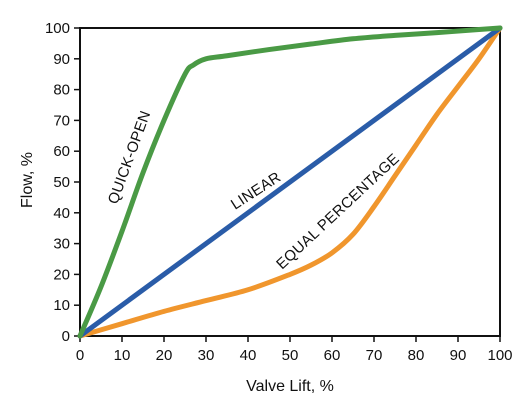 The image size is (529, 404). Describe the element at coordinates (66, 336) in the screenshot. I see `y-tick-label: 0` at that location.